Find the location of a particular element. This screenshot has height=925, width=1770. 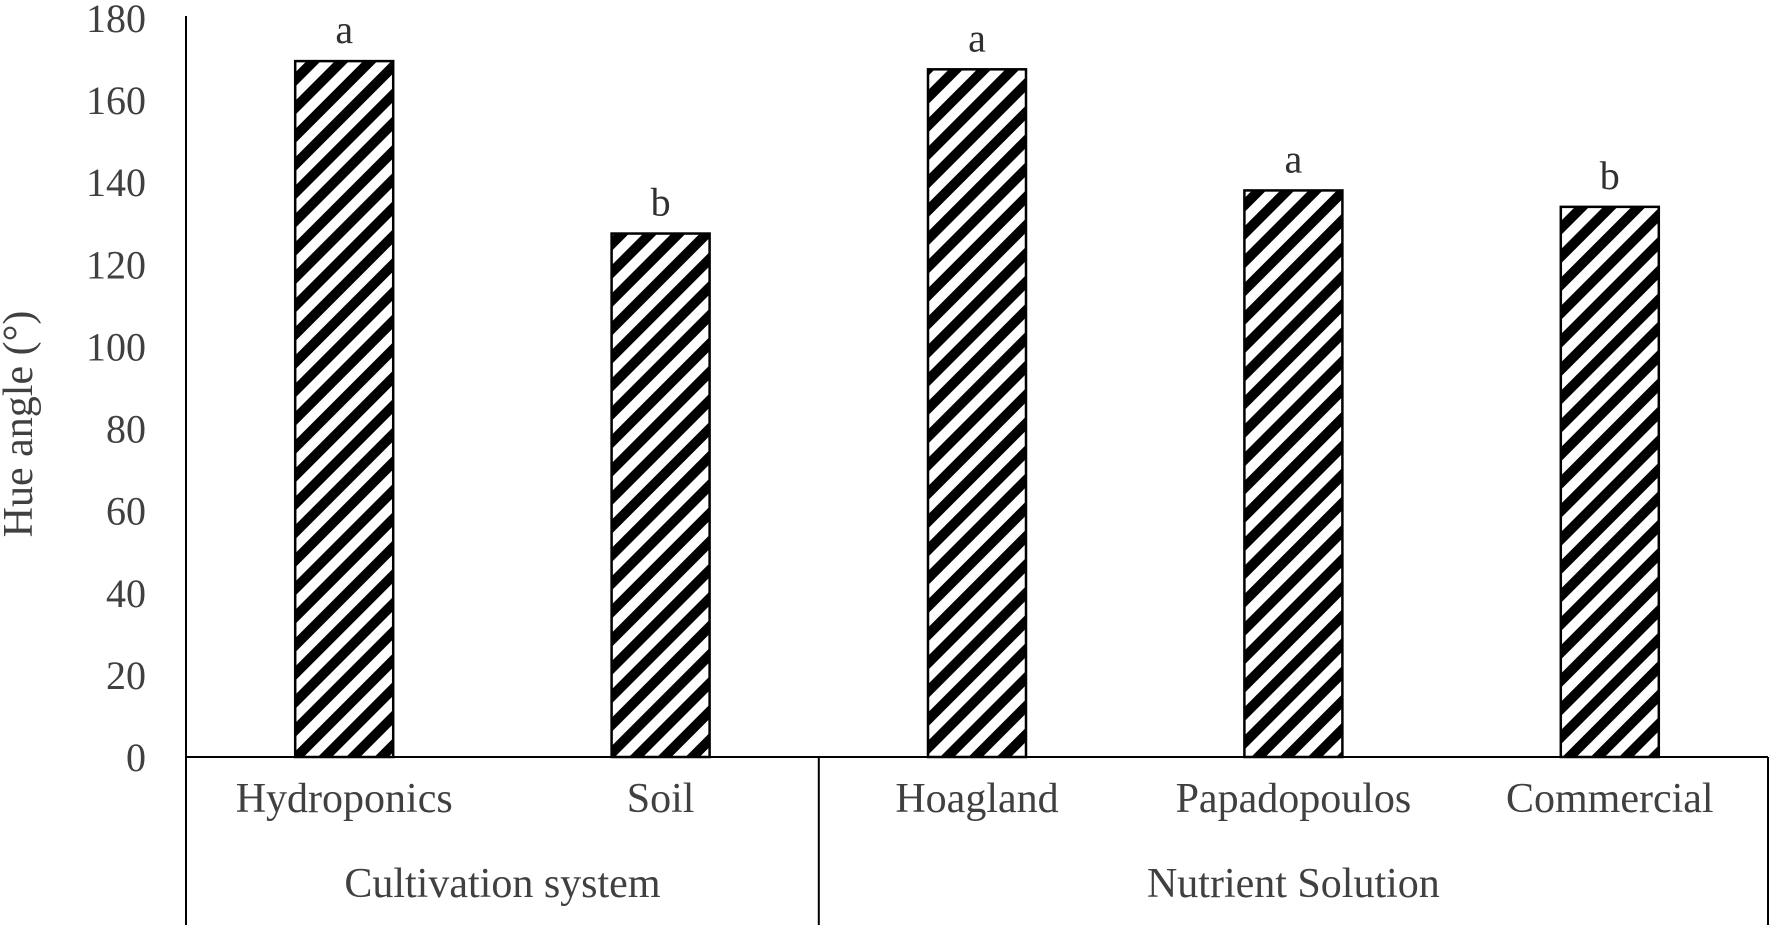

y-tick-label: 80 is located at coordinates (126, 429).